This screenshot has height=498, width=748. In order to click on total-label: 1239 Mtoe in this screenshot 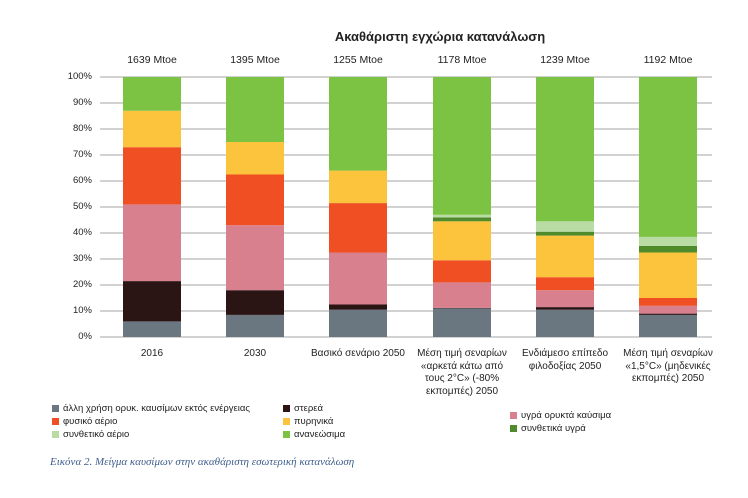, I will do `click(565, 60)`.